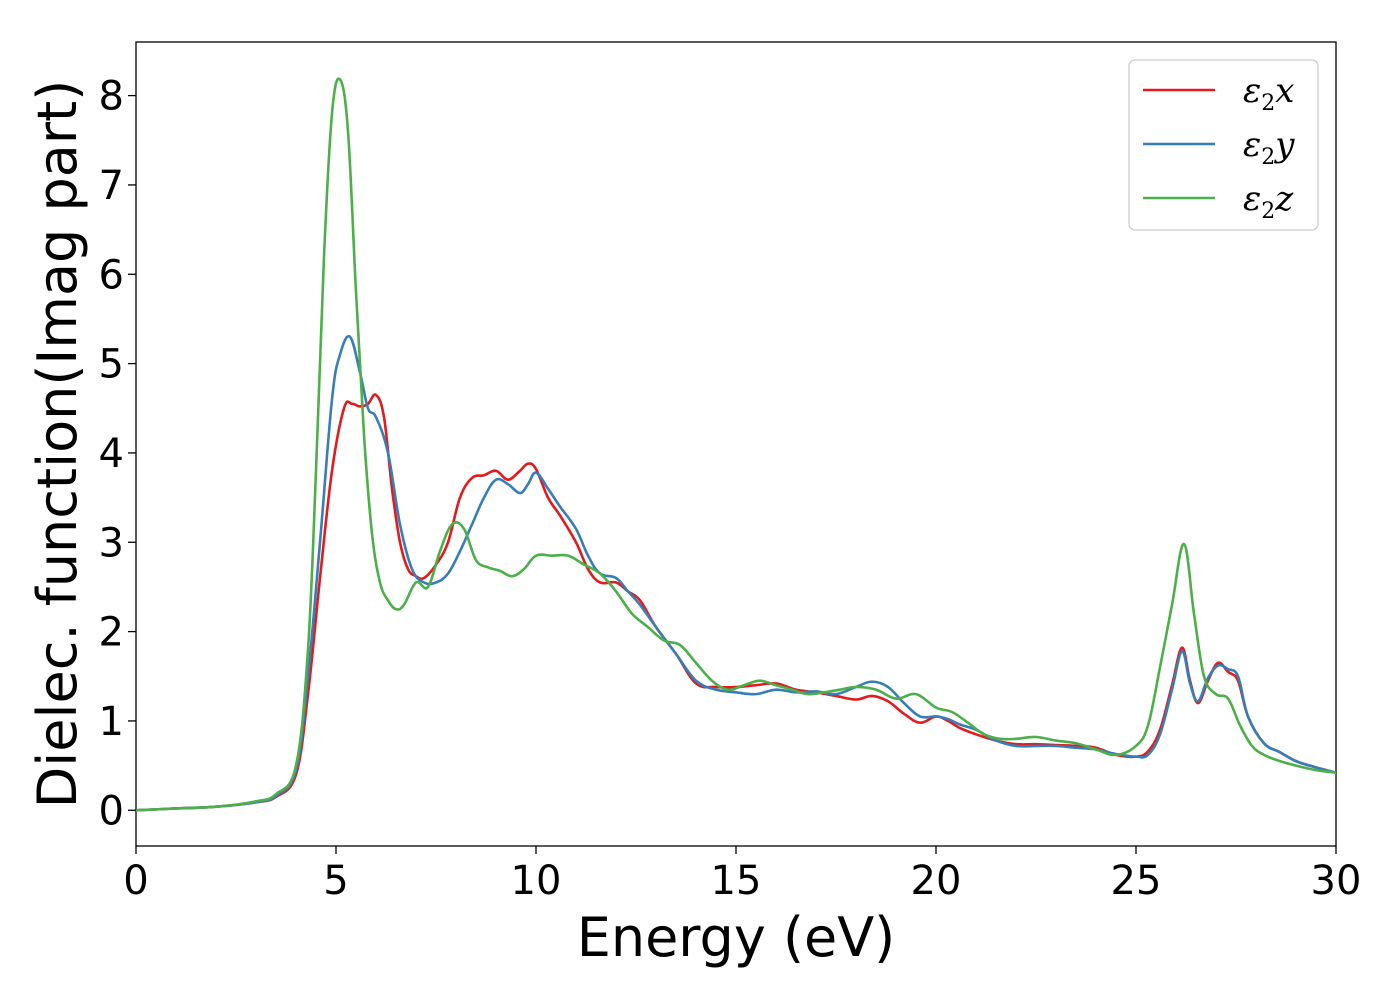  What do you see at coordinates (335, 881) in the screenshot?
I see `x-tick-label: 5` at bounding box center [335, 881].